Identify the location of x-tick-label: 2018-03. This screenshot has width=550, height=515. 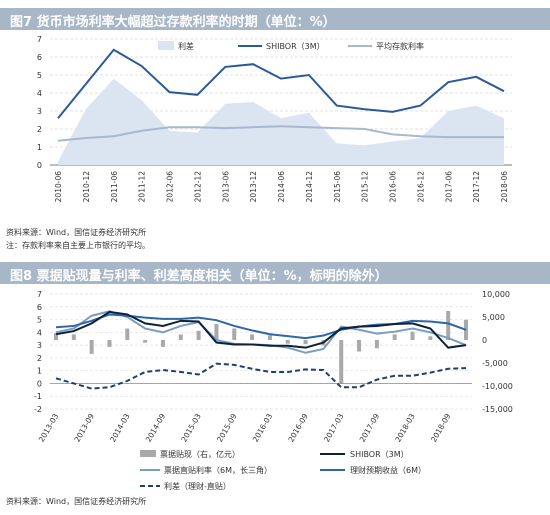
(405, 428).